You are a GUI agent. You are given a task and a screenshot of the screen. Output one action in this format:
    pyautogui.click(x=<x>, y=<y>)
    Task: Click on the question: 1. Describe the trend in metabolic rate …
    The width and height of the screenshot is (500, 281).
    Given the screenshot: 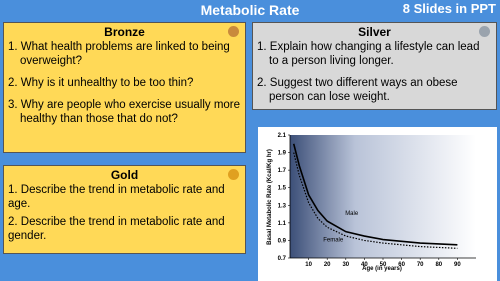 What is the action you would take?
    pyautogui.click(x=116, y=197)
    